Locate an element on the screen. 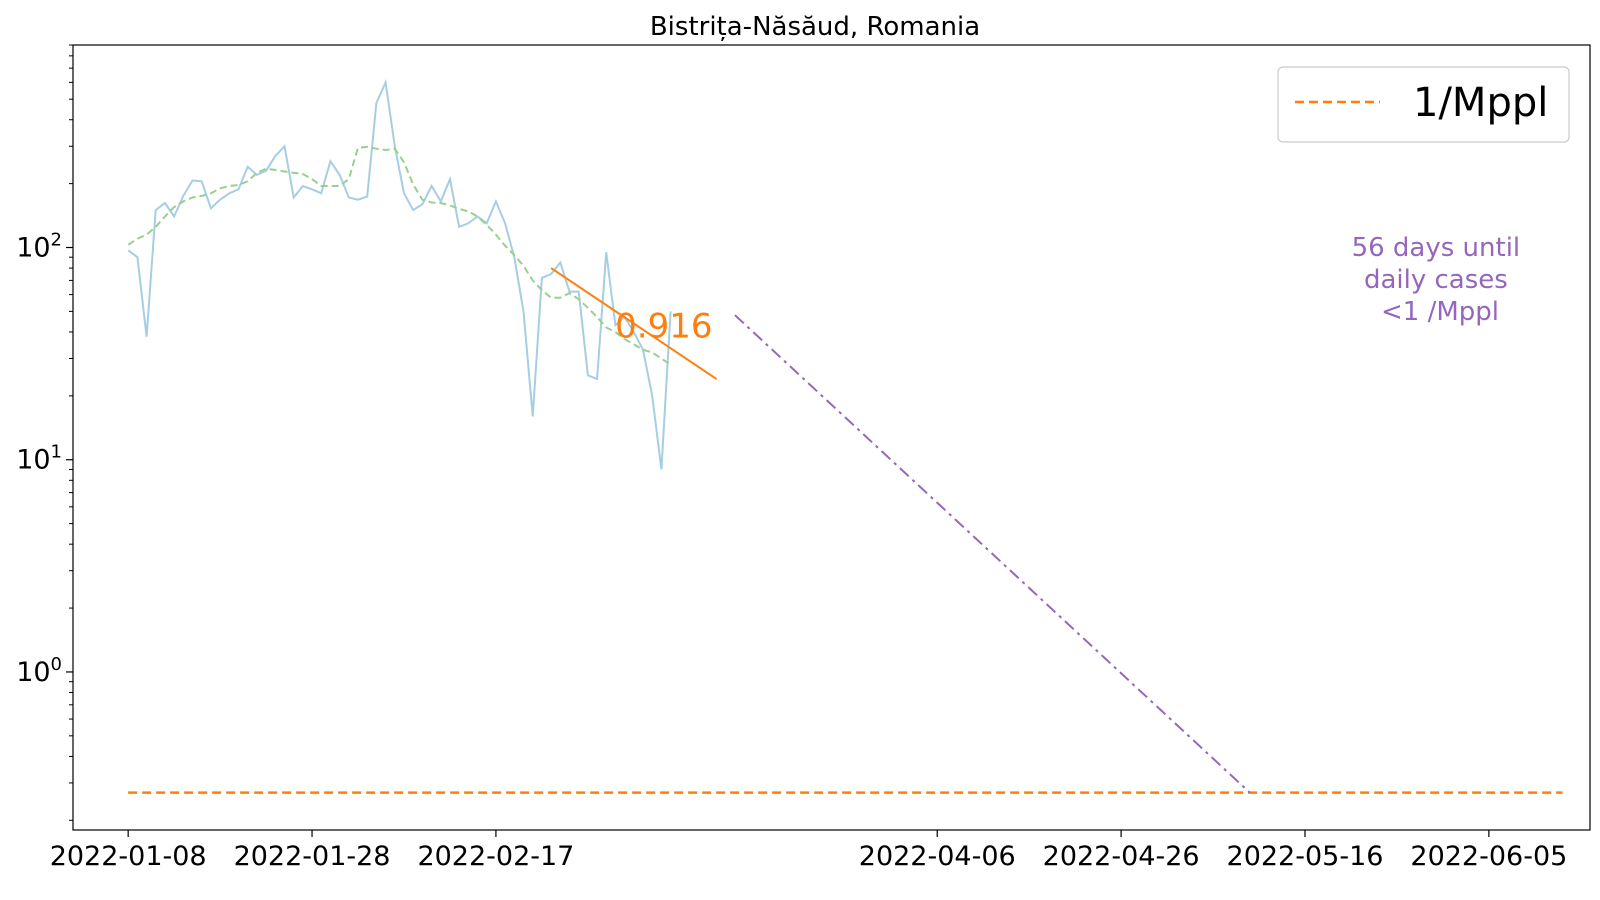  legend-box is located at coordinates (1423, 104).